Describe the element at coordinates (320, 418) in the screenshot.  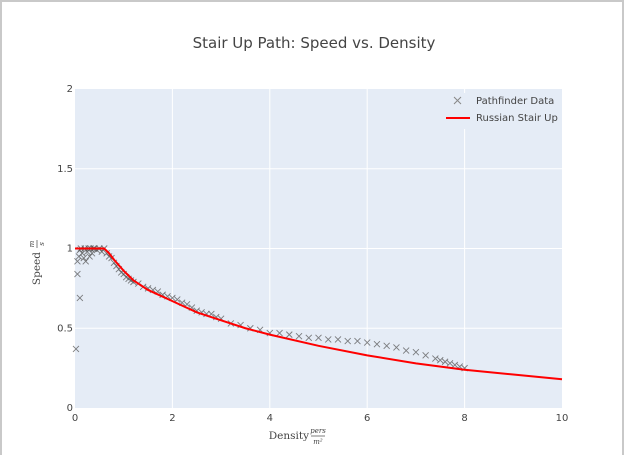
I see `x-tick-labels: 0 2 4 6 8 10` at that location.